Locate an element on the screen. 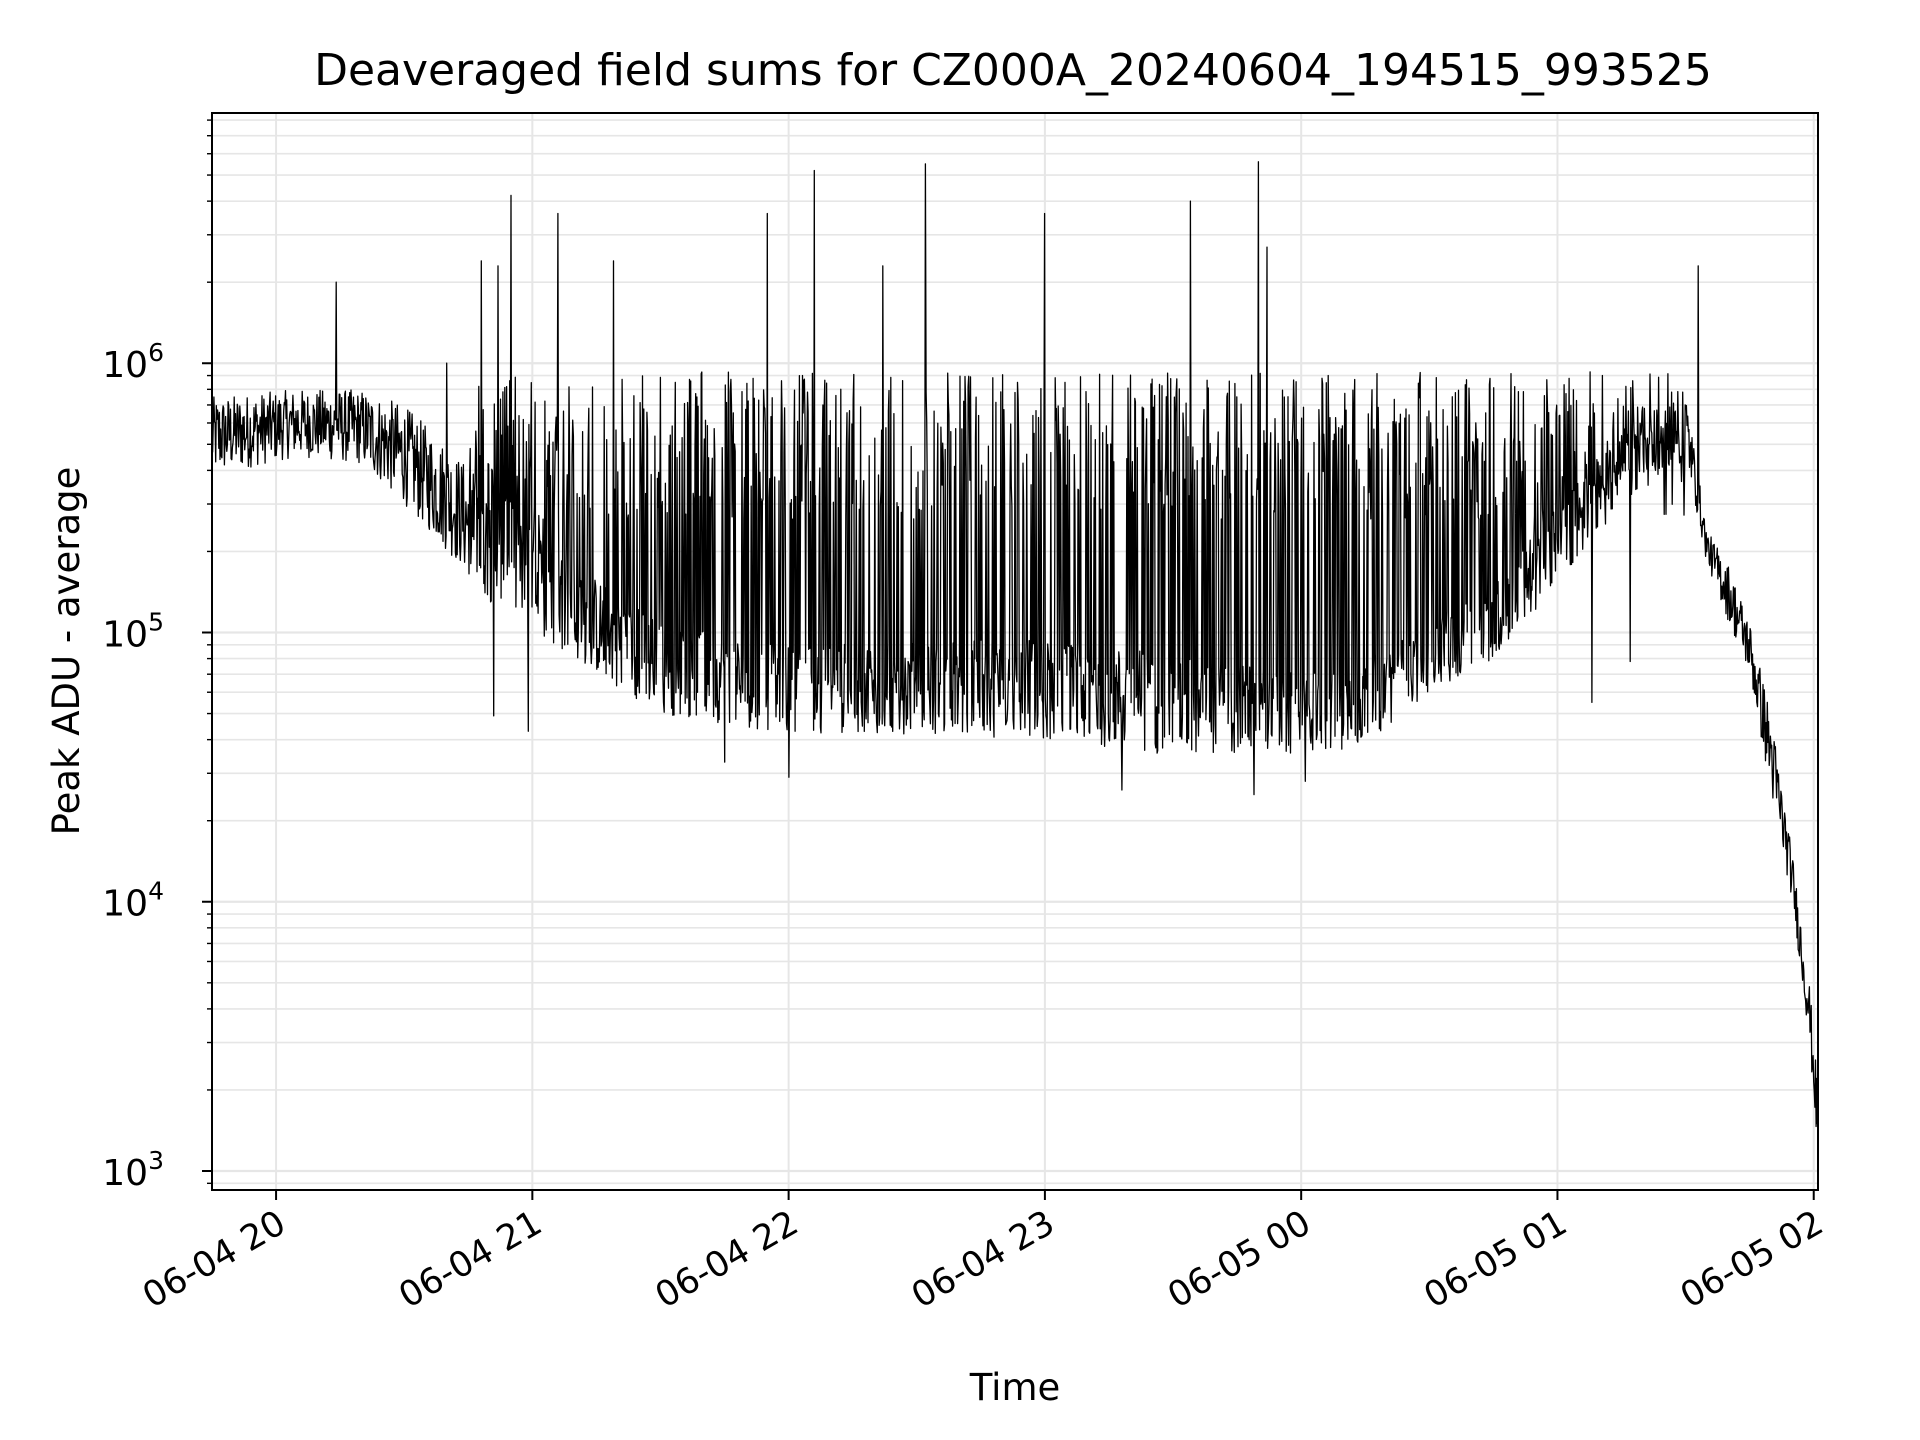 Image resolution: width=1920 pixels, height=1440 pixels. y-tick-label: 10⁵ is located at coordinates (133, 631).